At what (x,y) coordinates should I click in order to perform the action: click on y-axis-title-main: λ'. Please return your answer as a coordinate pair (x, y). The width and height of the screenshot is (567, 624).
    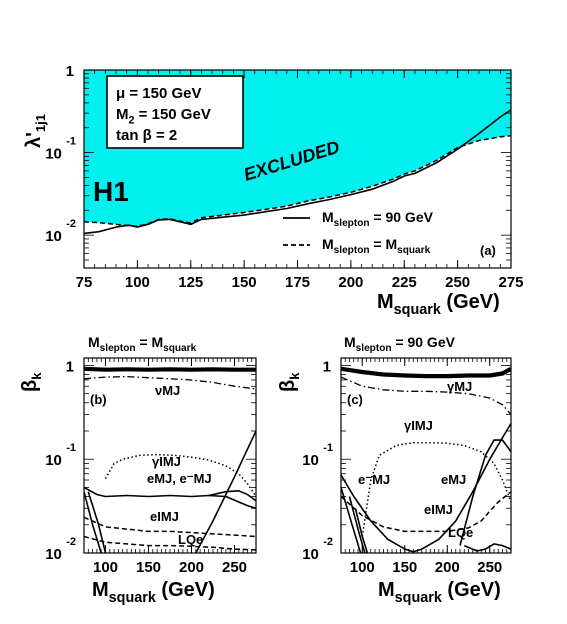
    Looking at the image, I should click on (34, 140).